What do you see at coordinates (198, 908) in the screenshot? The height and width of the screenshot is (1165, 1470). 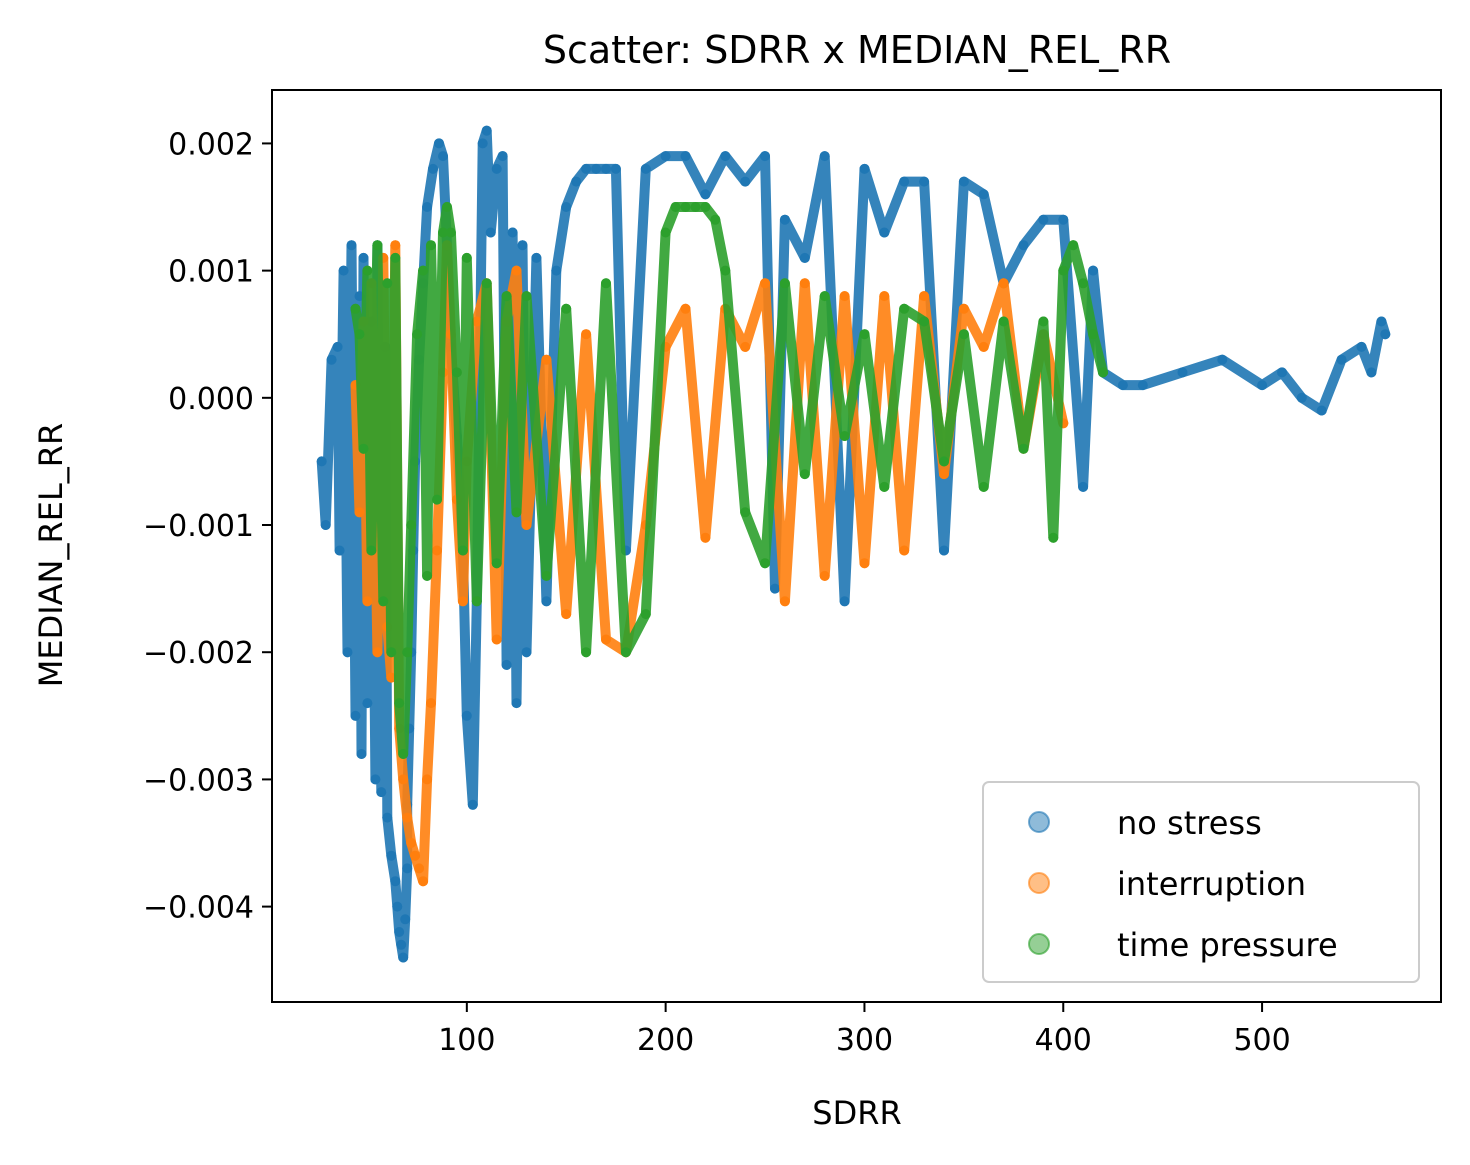 I see `y-tick-label: −0.004` at bounding box center [198, 908].